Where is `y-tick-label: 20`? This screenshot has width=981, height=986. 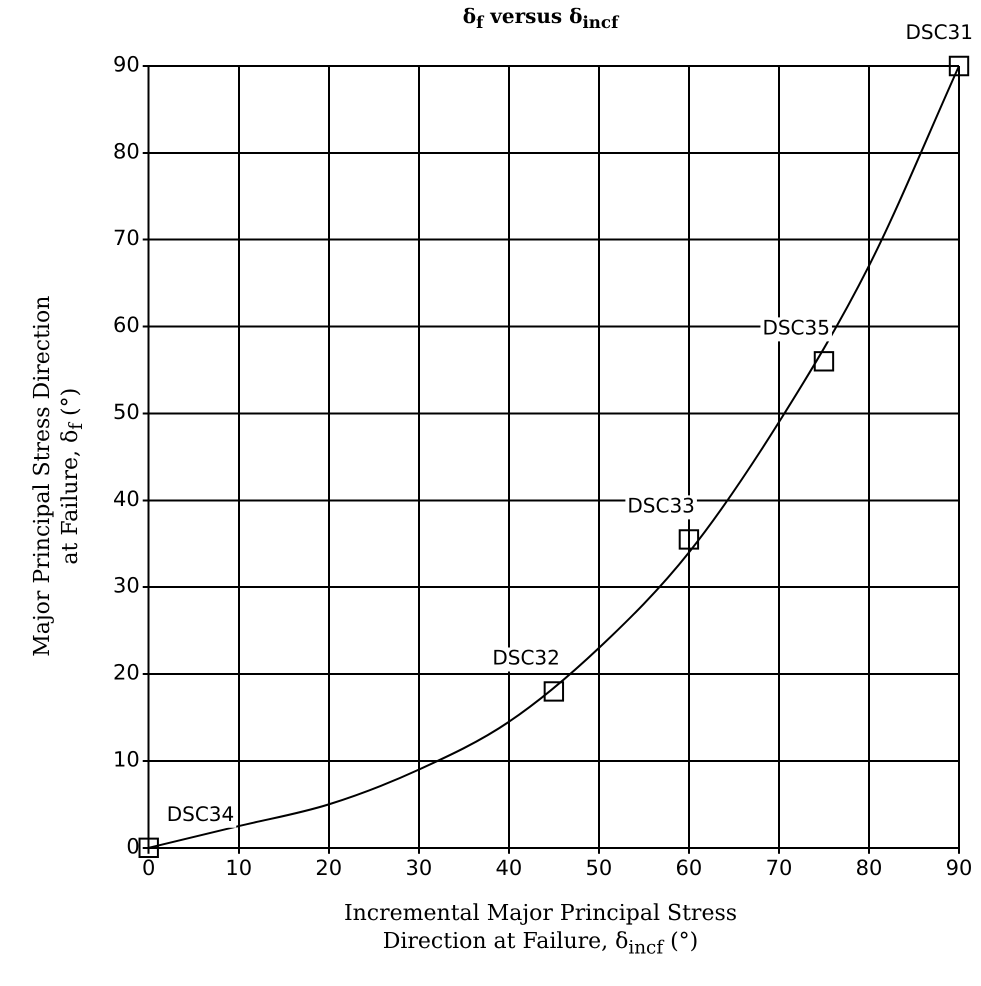 y-tick-label: 20 is located at coordinates (126, 672).